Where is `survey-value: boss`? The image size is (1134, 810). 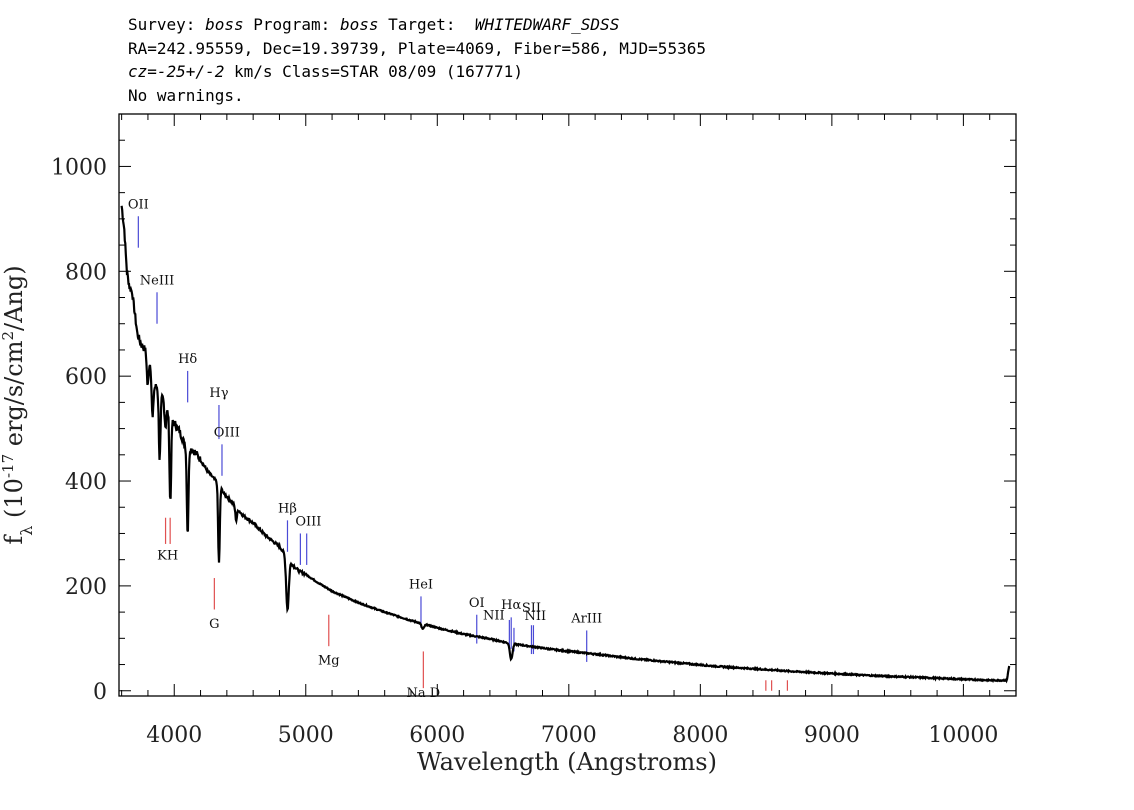
survey-value: boss is located at coordinates (224, 24).